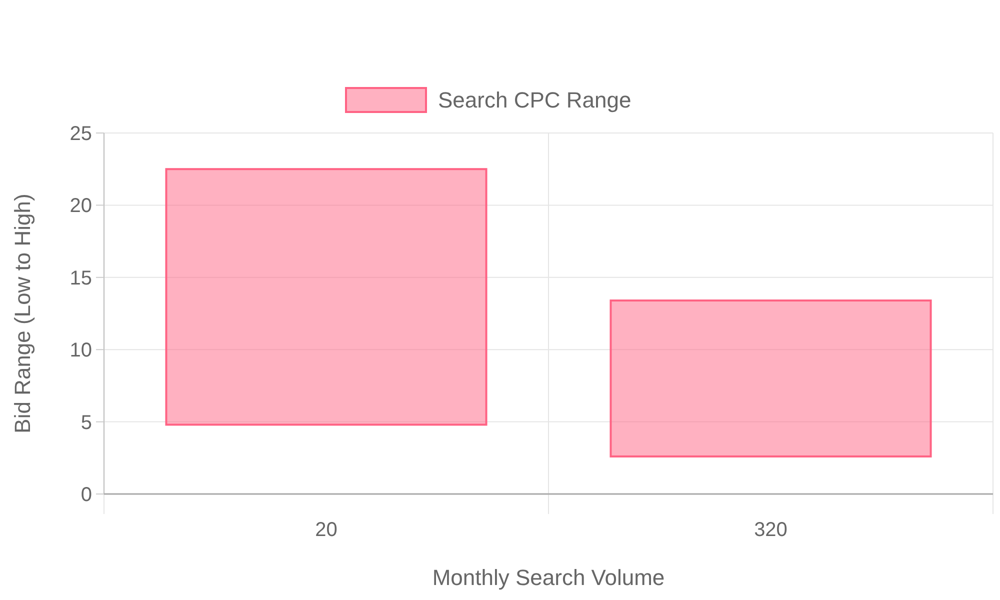 Image resolution: width=1000 pixels, height=600 pixels. I want to click on y-tick-label: 25, so click(81, 134).